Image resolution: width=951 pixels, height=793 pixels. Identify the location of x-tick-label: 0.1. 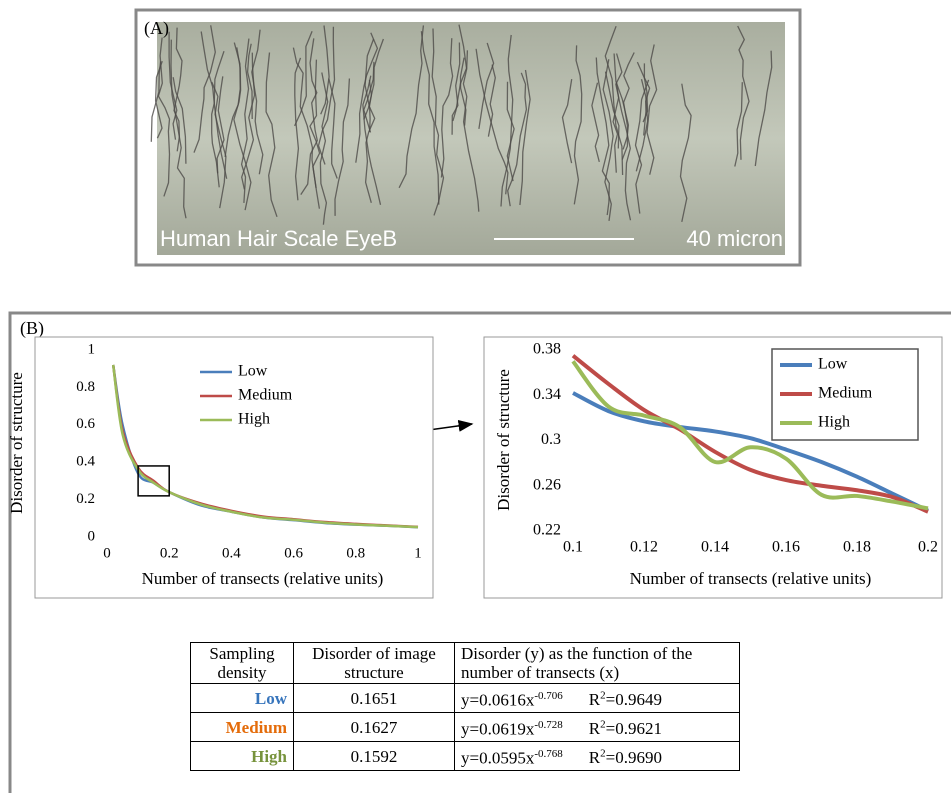
(573, 547).